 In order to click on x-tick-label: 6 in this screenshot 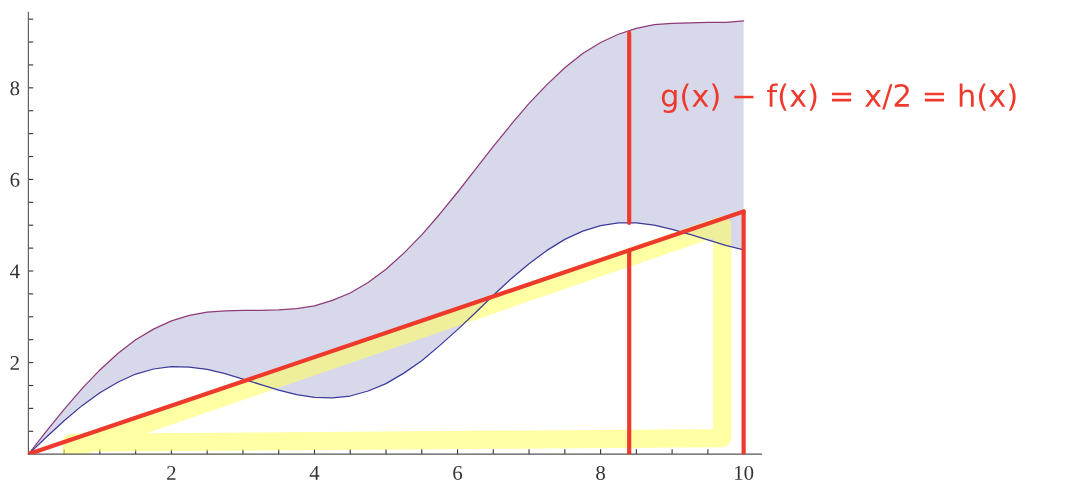, I will do `click(458, 472)`.